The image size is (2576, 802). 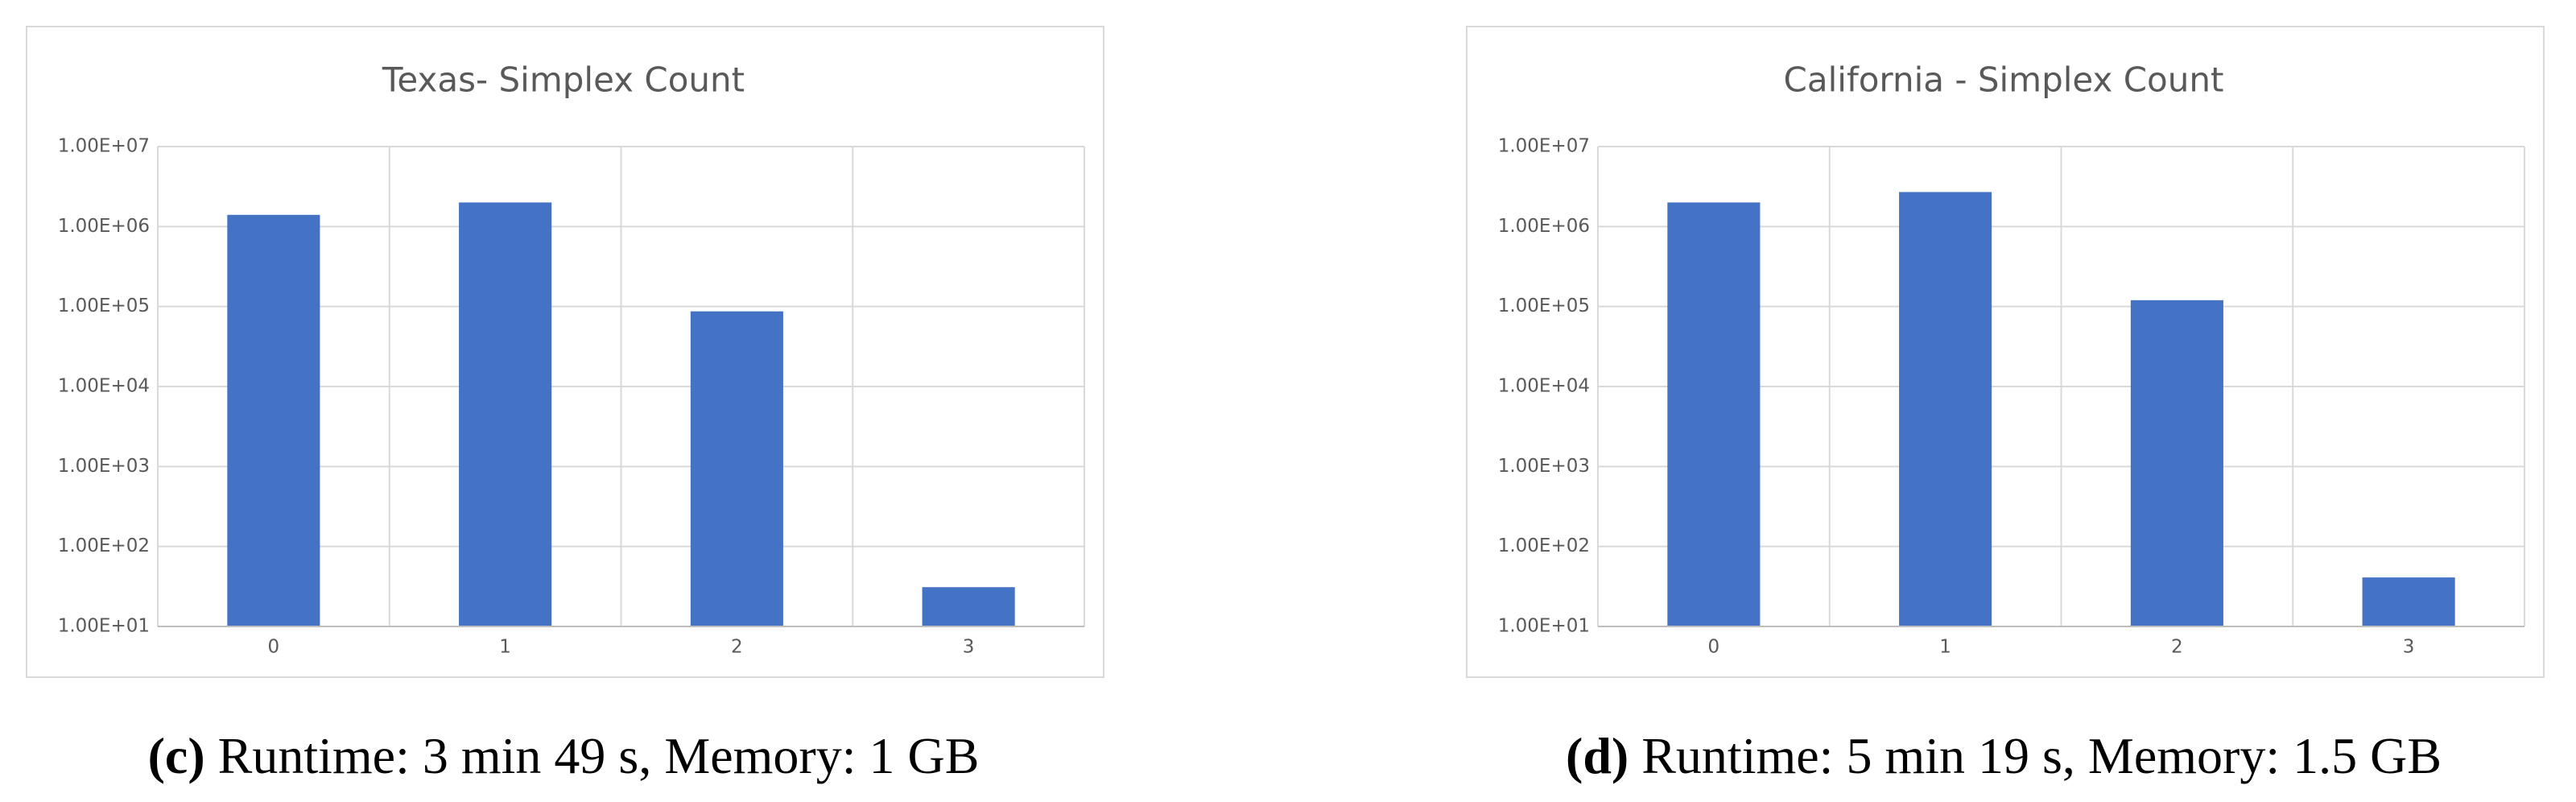 I want to click on caption-text: Runtime: 3 min 49 s, Memory: 1 GB, so click(x=599, y=755).